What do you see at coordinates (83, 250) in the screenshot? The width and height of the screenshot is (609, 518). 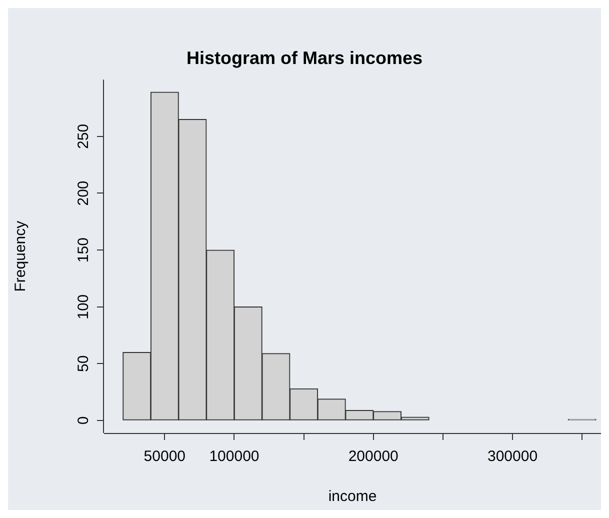 I see `y-tick-label: 150` at bounding box center [83, 250].